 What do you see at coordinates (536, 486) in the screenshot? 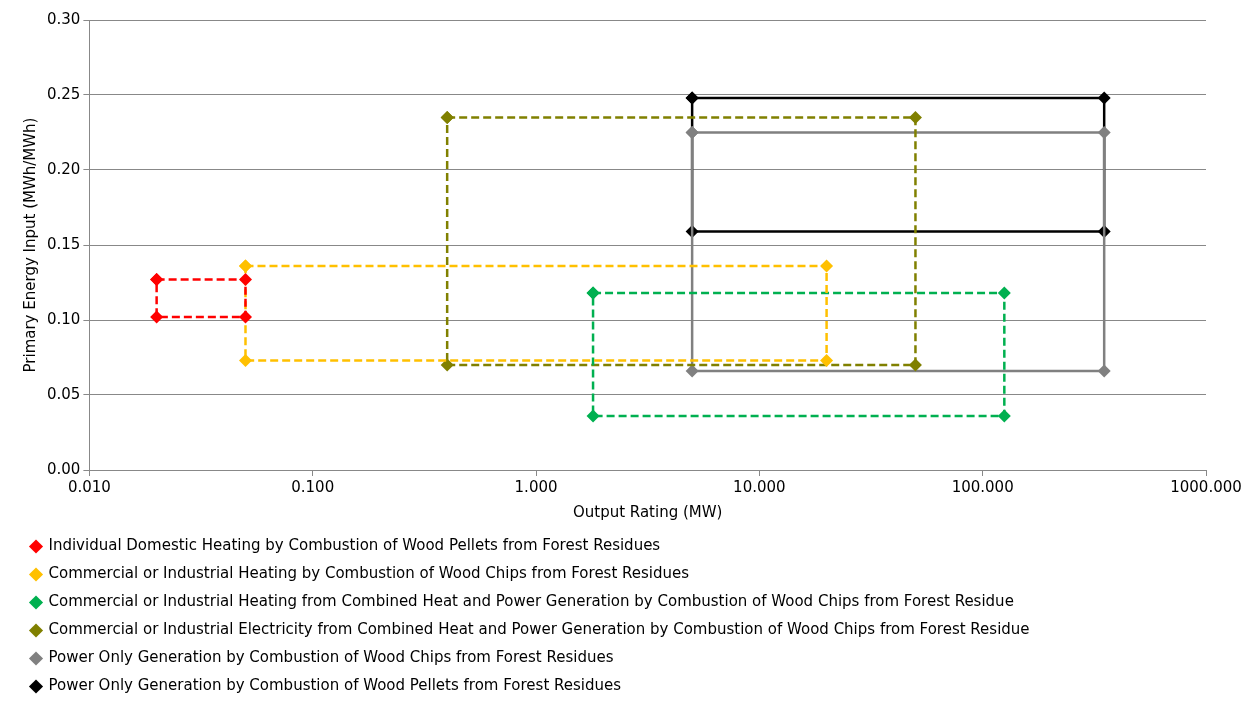
I see `x-tick-label: 1.000` at bounding box center [536, 486].